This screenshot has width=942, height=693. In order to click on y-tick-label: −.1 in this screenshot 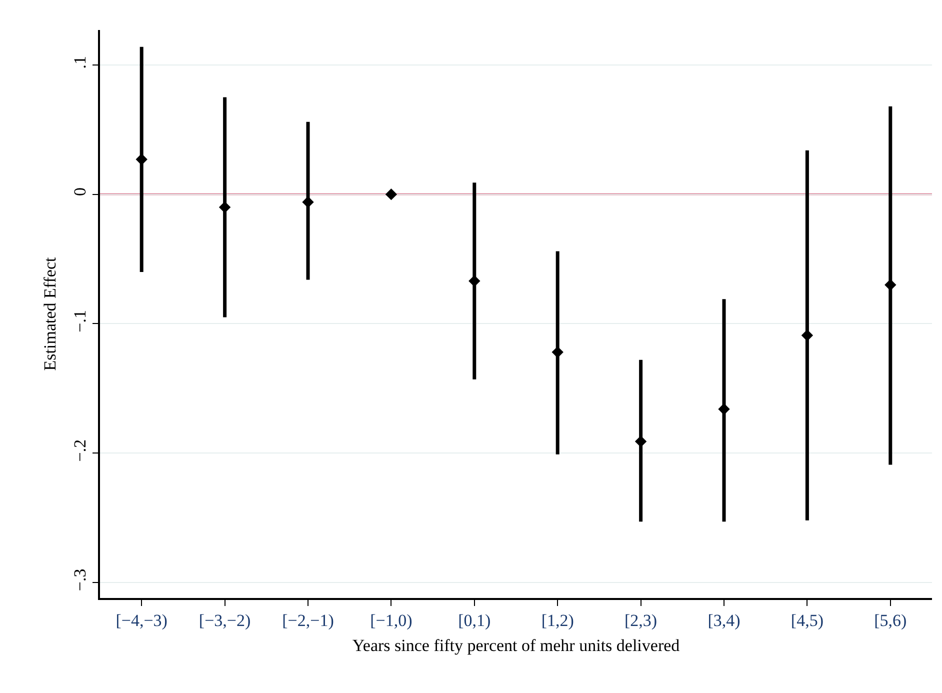, I will do `click(80, 321)`.